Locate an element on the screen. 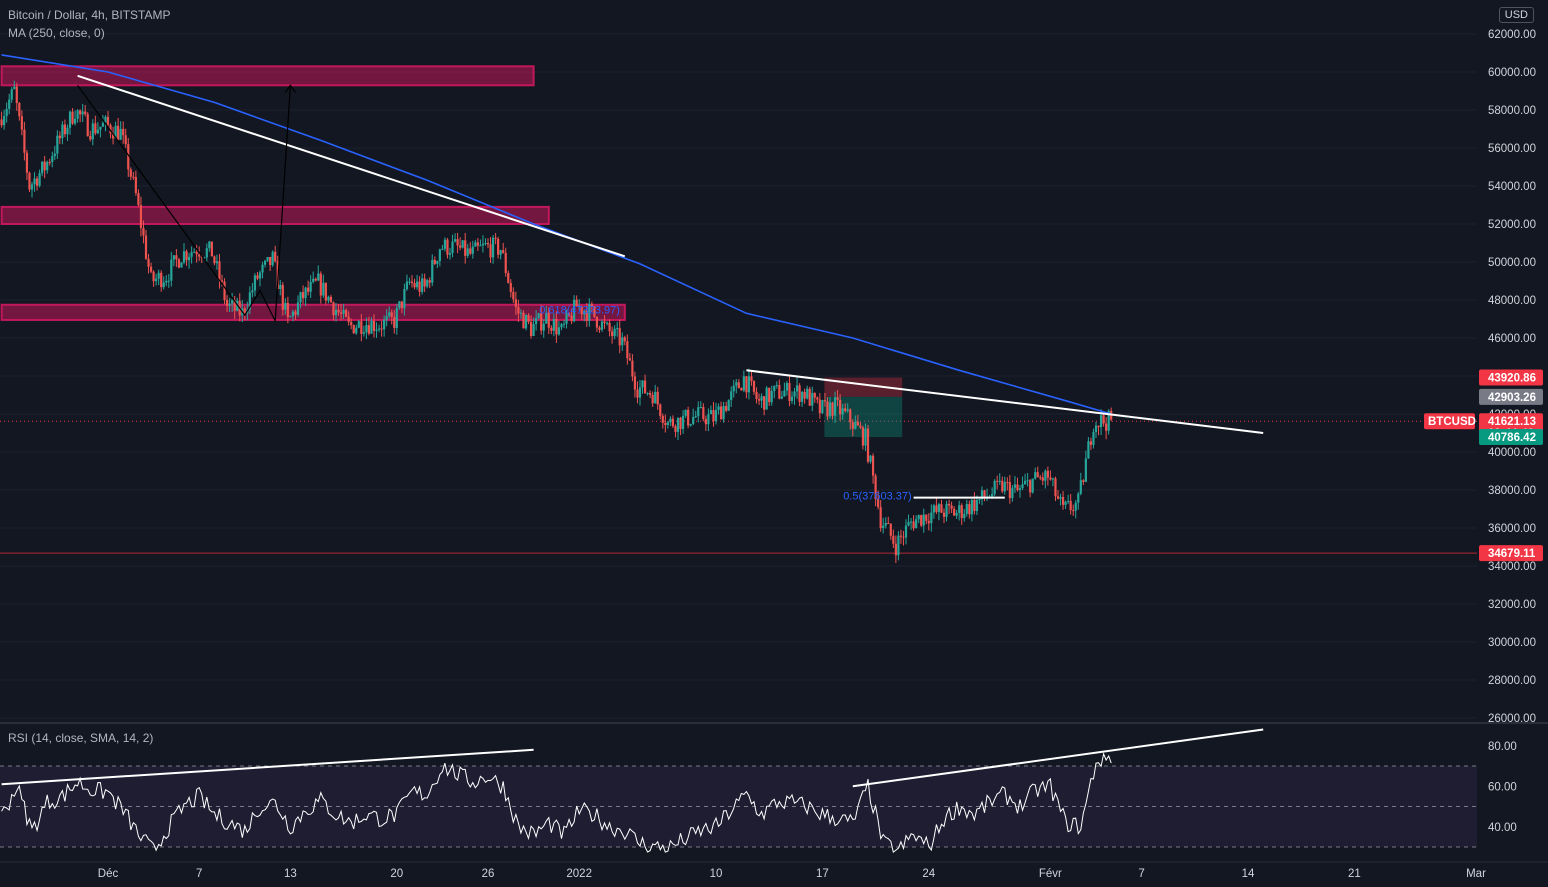 This screenshot has height=887, width=1548. currency-button: USD is located at coordinates (1516, 15).